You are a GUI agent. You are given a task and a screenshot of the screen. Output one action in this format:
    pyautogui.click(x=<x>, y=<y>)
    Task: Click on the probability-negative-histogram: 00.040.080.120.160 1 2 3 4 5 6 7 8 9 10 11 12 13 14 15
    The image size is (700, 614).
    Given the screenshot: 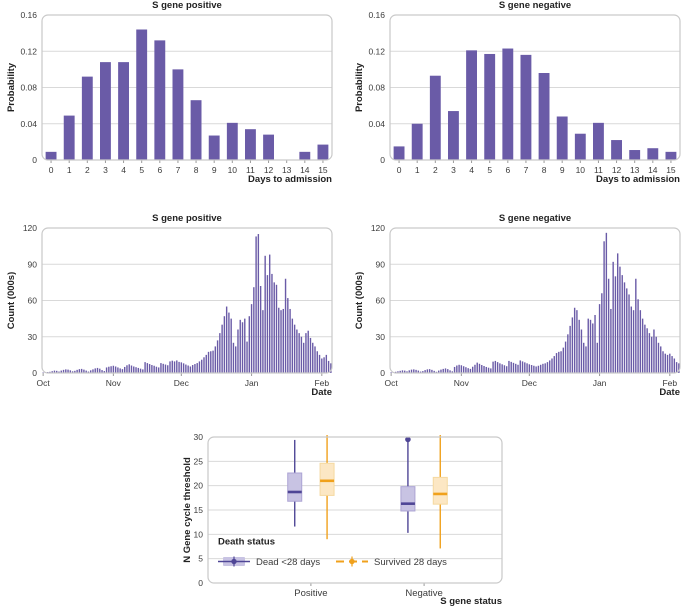 What is the action you would take?
    pyautogui.click(x=524, y=92)
    